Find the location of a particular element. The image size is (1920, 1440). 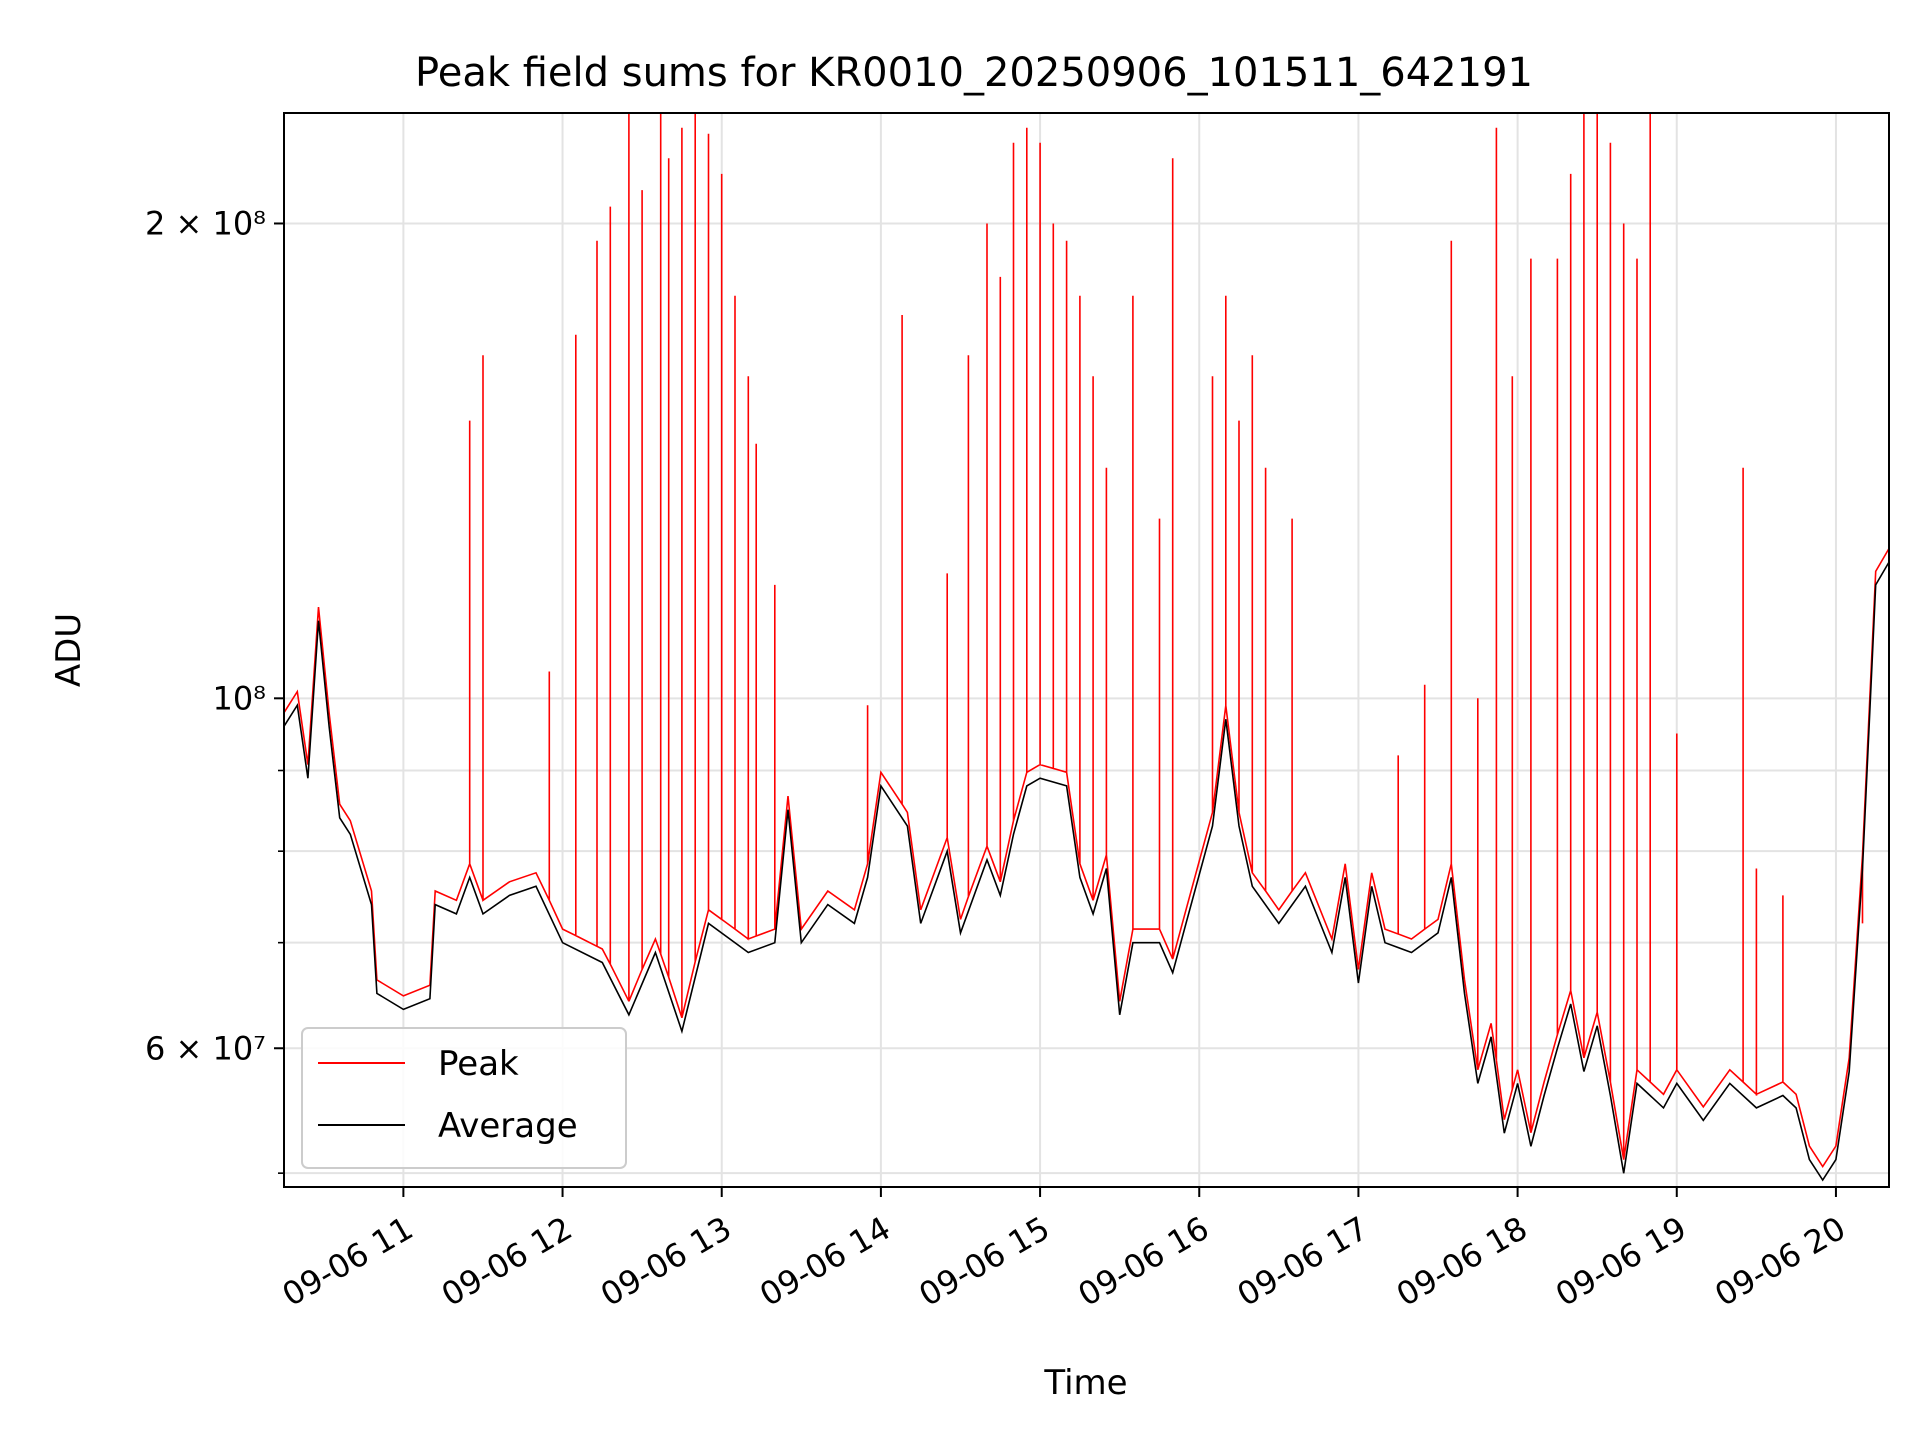

x-tick-label: 09-06 18 is located at coordinates (1462, 1261).